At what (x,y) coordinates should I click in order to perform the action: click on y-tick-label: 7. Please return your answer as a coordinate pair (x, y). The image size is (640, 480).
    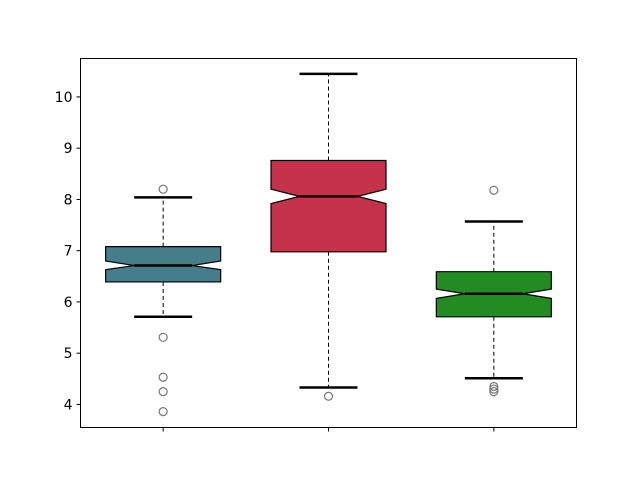
    Looking at the image, I should click on (68, 252).